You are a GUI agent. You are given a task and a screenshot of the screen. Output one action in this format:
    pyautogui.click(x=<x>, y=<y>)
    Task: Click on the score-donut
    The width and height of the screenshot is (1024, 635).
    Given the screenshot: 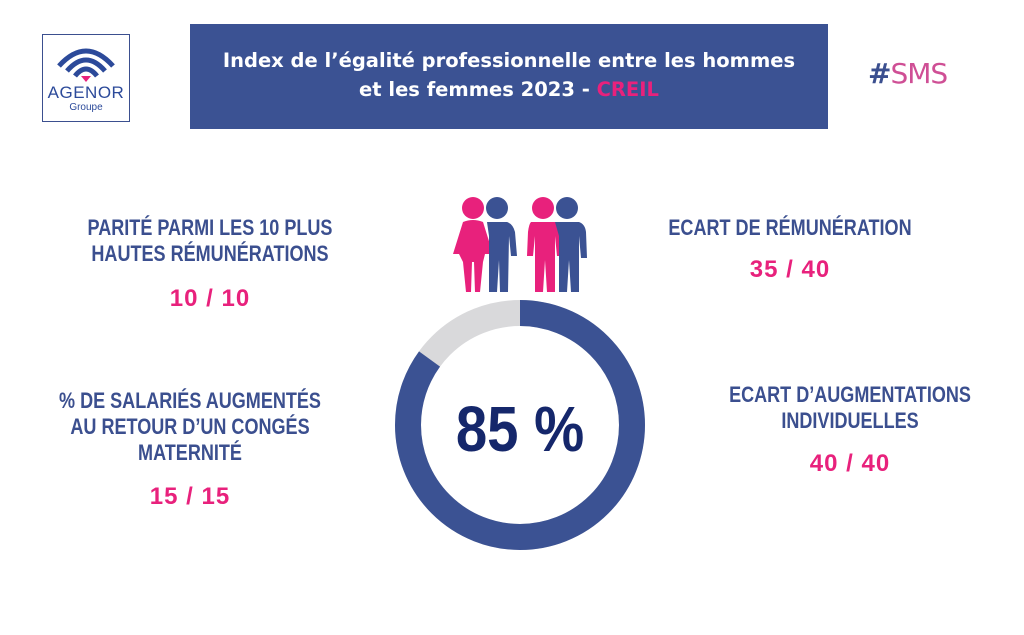 What is the action you would take?
    pyautogui.click(x=520, y=425)
    